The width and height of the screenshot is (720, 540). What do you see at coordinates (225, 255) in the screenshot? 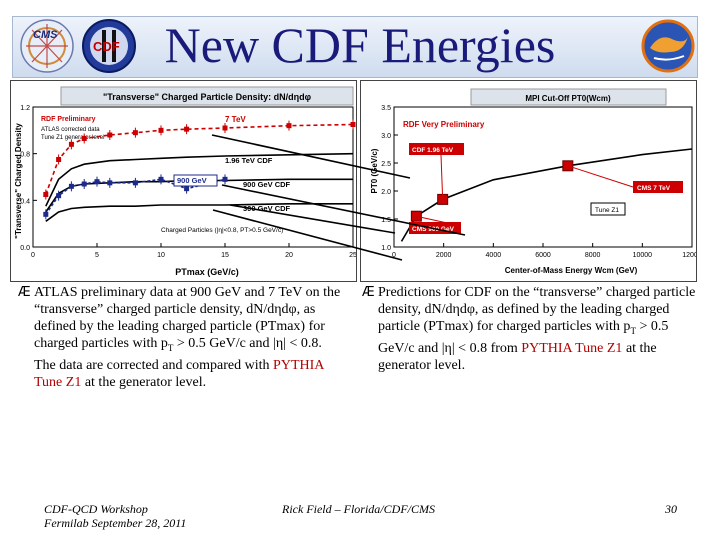
I see `left-xtick-label: 15` at bounding box center [225, 255].